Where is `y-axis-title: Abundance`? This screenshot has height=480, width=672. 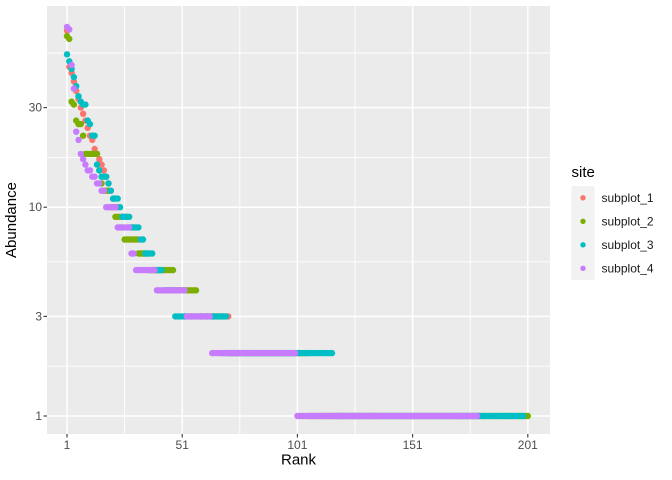
y-axis-title: Abundance is located at coordinates (11, 220).